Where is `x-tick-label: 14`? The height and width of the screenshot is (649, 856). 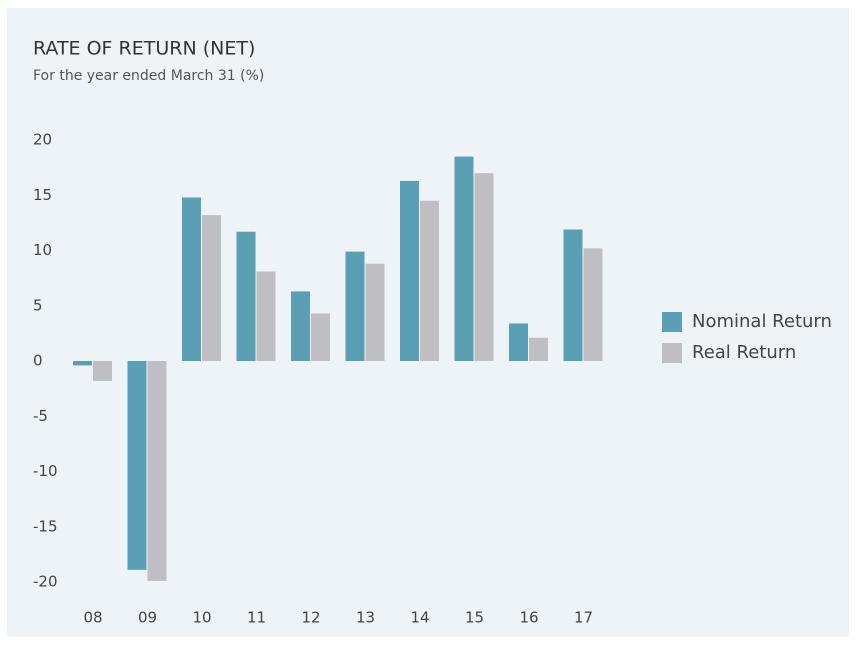
x-tick-label: 14 is located at coordinates (419, 618).